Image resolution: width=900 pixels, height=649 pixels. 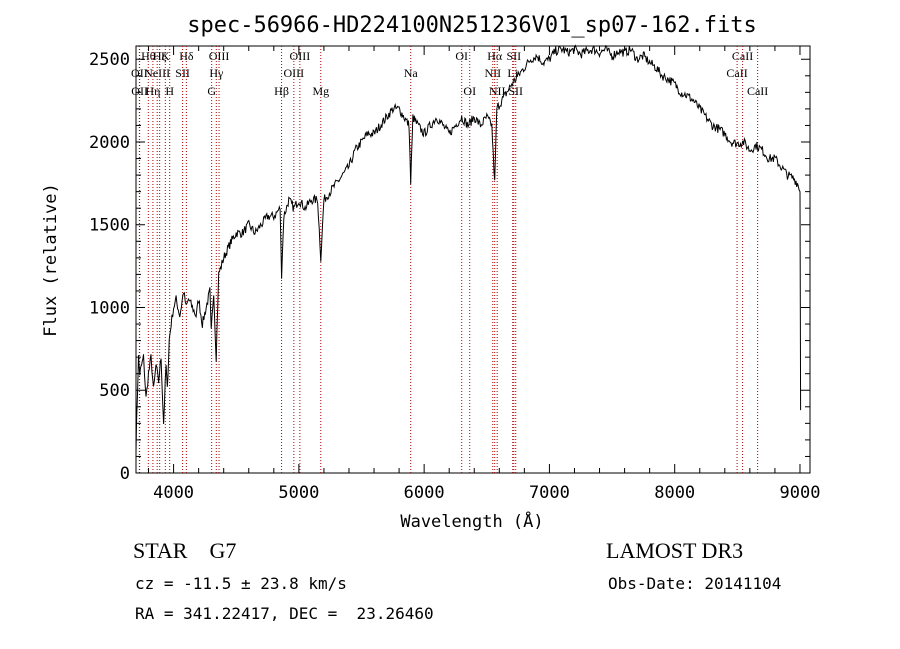 What do you see at coordinates (800, 493) in the screenshot?
I see `x-tick-label: 9000` at bounding box center [800, 493].